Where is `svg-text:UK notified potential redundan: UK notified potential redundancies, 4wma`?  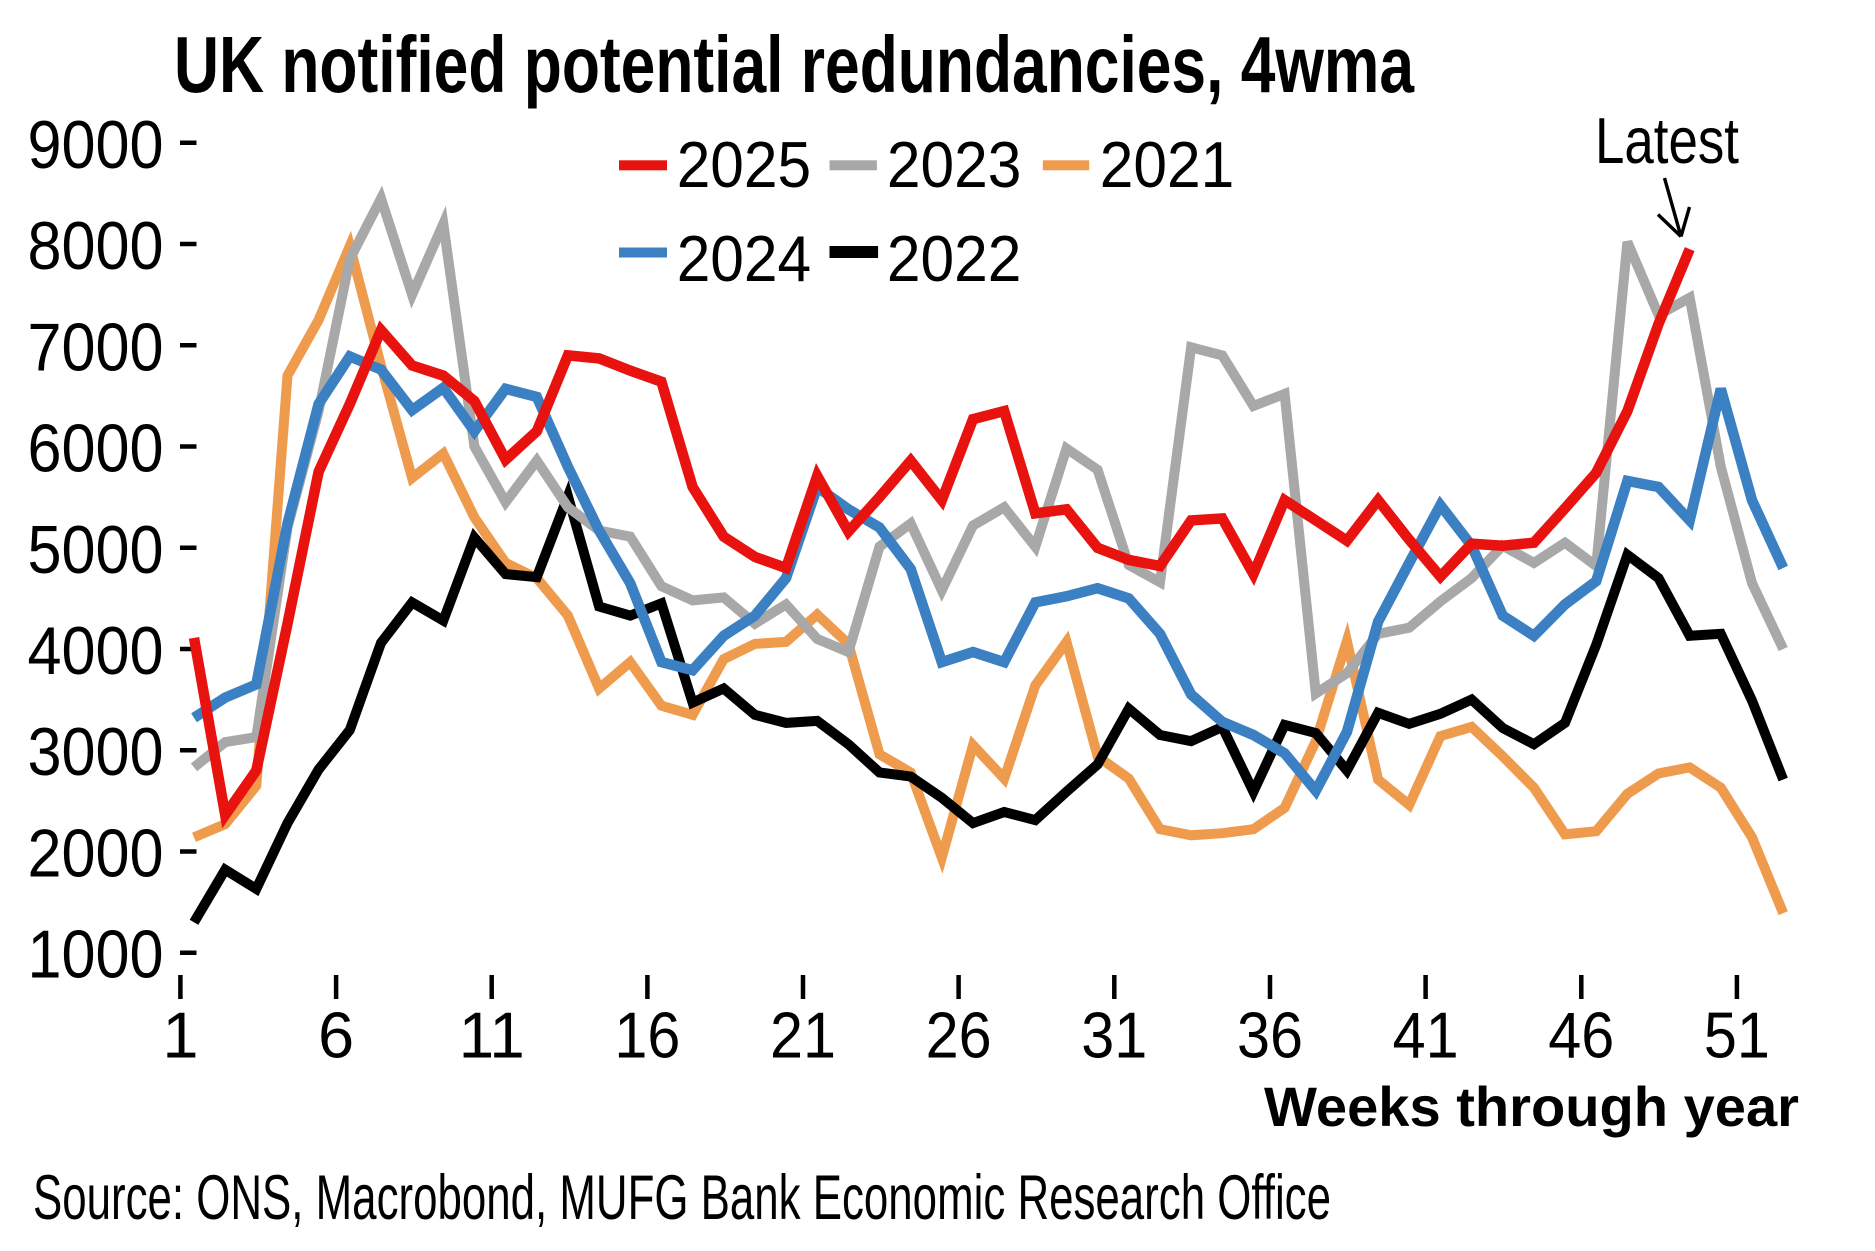
svg-text:UK notified potential redundan: UK notified potential redundancies, 4wma is located at coordinates (794, 64).